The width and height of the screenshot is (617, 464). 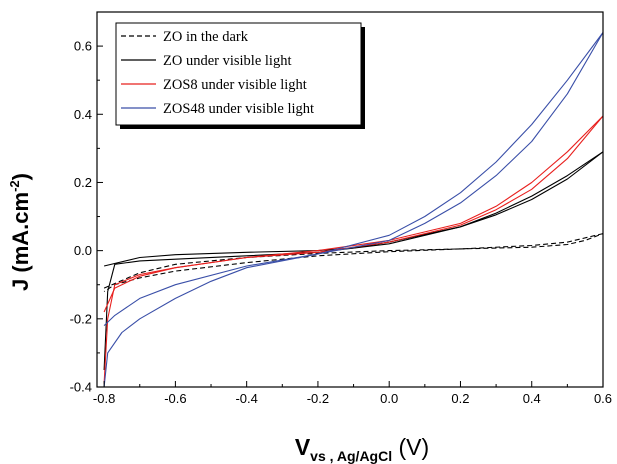 What do you see at coordinates (235, 85) in the screenshot?
I see `legend-entry-label: ZOS8 under visible light` at bounding box center [235, 85].